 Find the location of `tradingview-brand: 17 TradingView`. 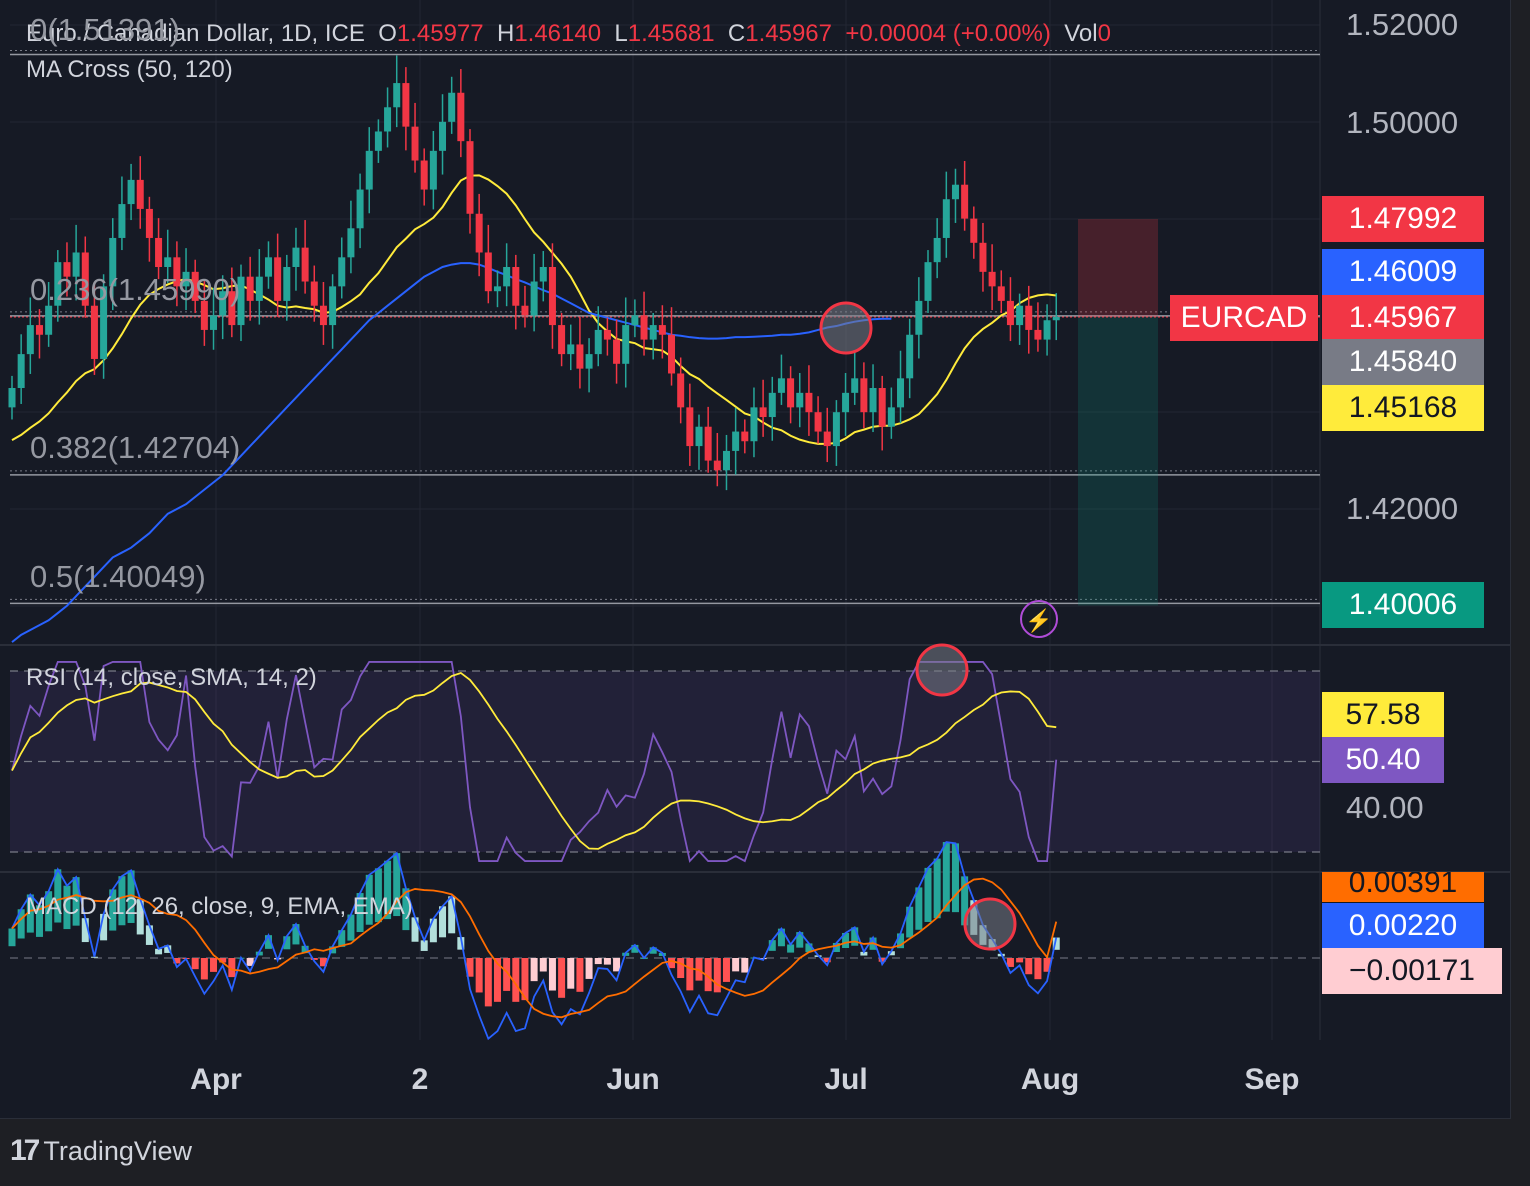

tradingview-brand: 17 TradingView is located at coordinates (101, 1151).